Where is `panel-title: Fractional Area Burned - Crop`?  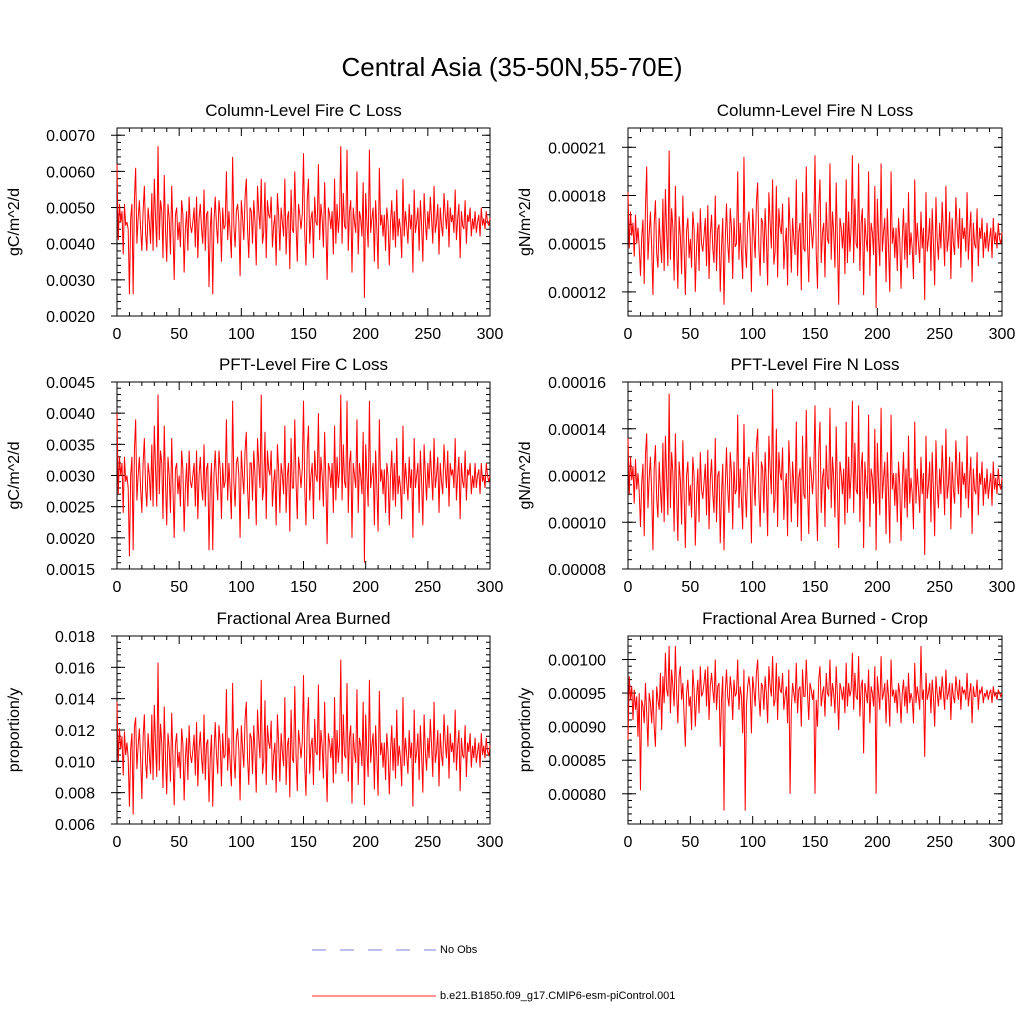
panel-title: Fractional Area Burned - Crop is located at coordinates (815, 618).